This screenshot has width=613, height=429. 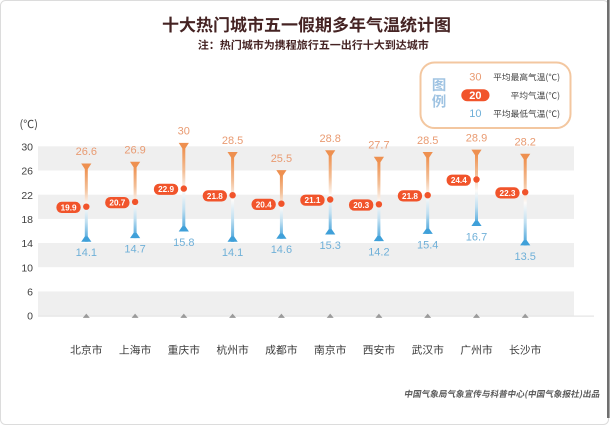 What do you see at coordinates (30, 317) in the screenshot?
I see `svg-text: 0` at bounding box center [30, 317].